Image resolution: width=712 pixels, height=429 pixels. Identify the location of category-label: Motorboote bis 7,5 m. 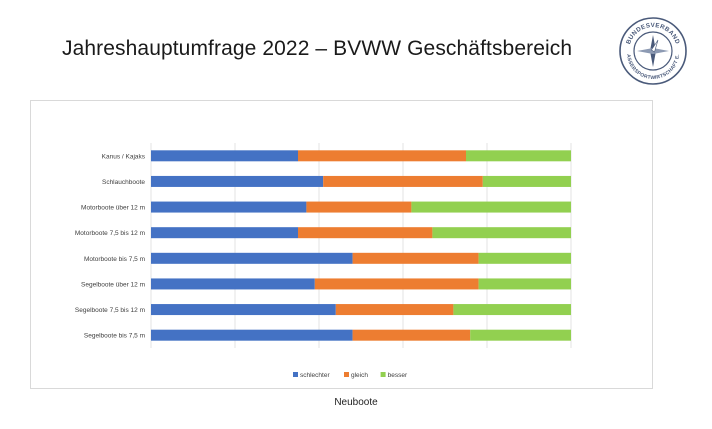
(114, 259).